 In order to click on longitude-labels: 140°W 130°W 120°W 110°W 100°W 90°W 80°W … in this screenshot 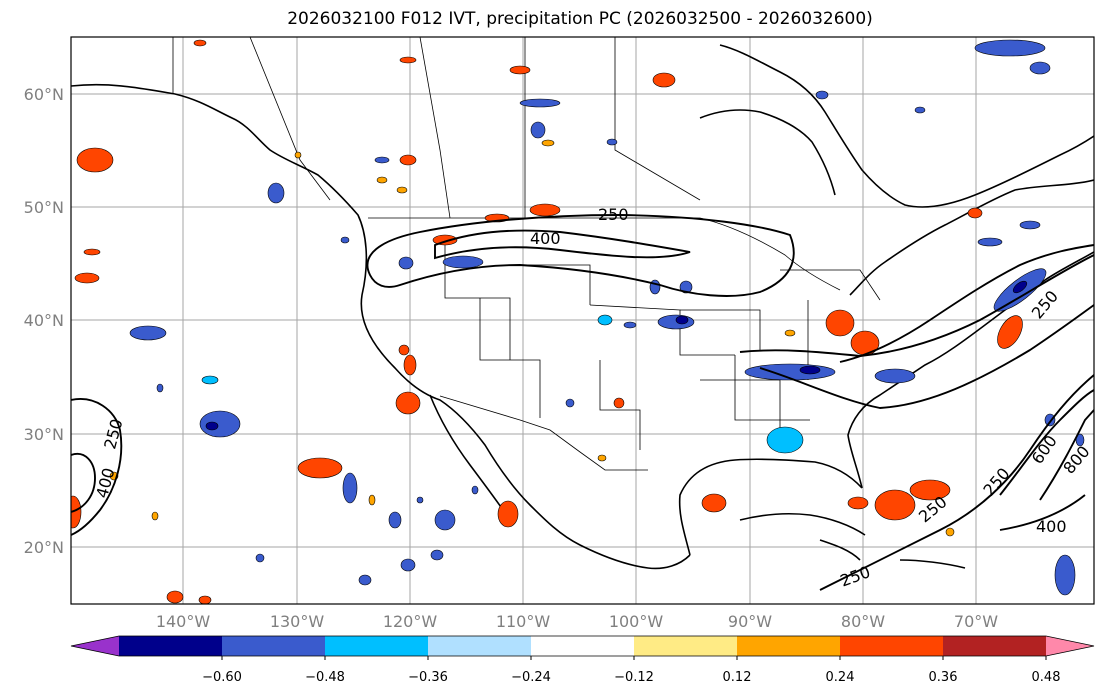, I will do `click(577, 621)`.